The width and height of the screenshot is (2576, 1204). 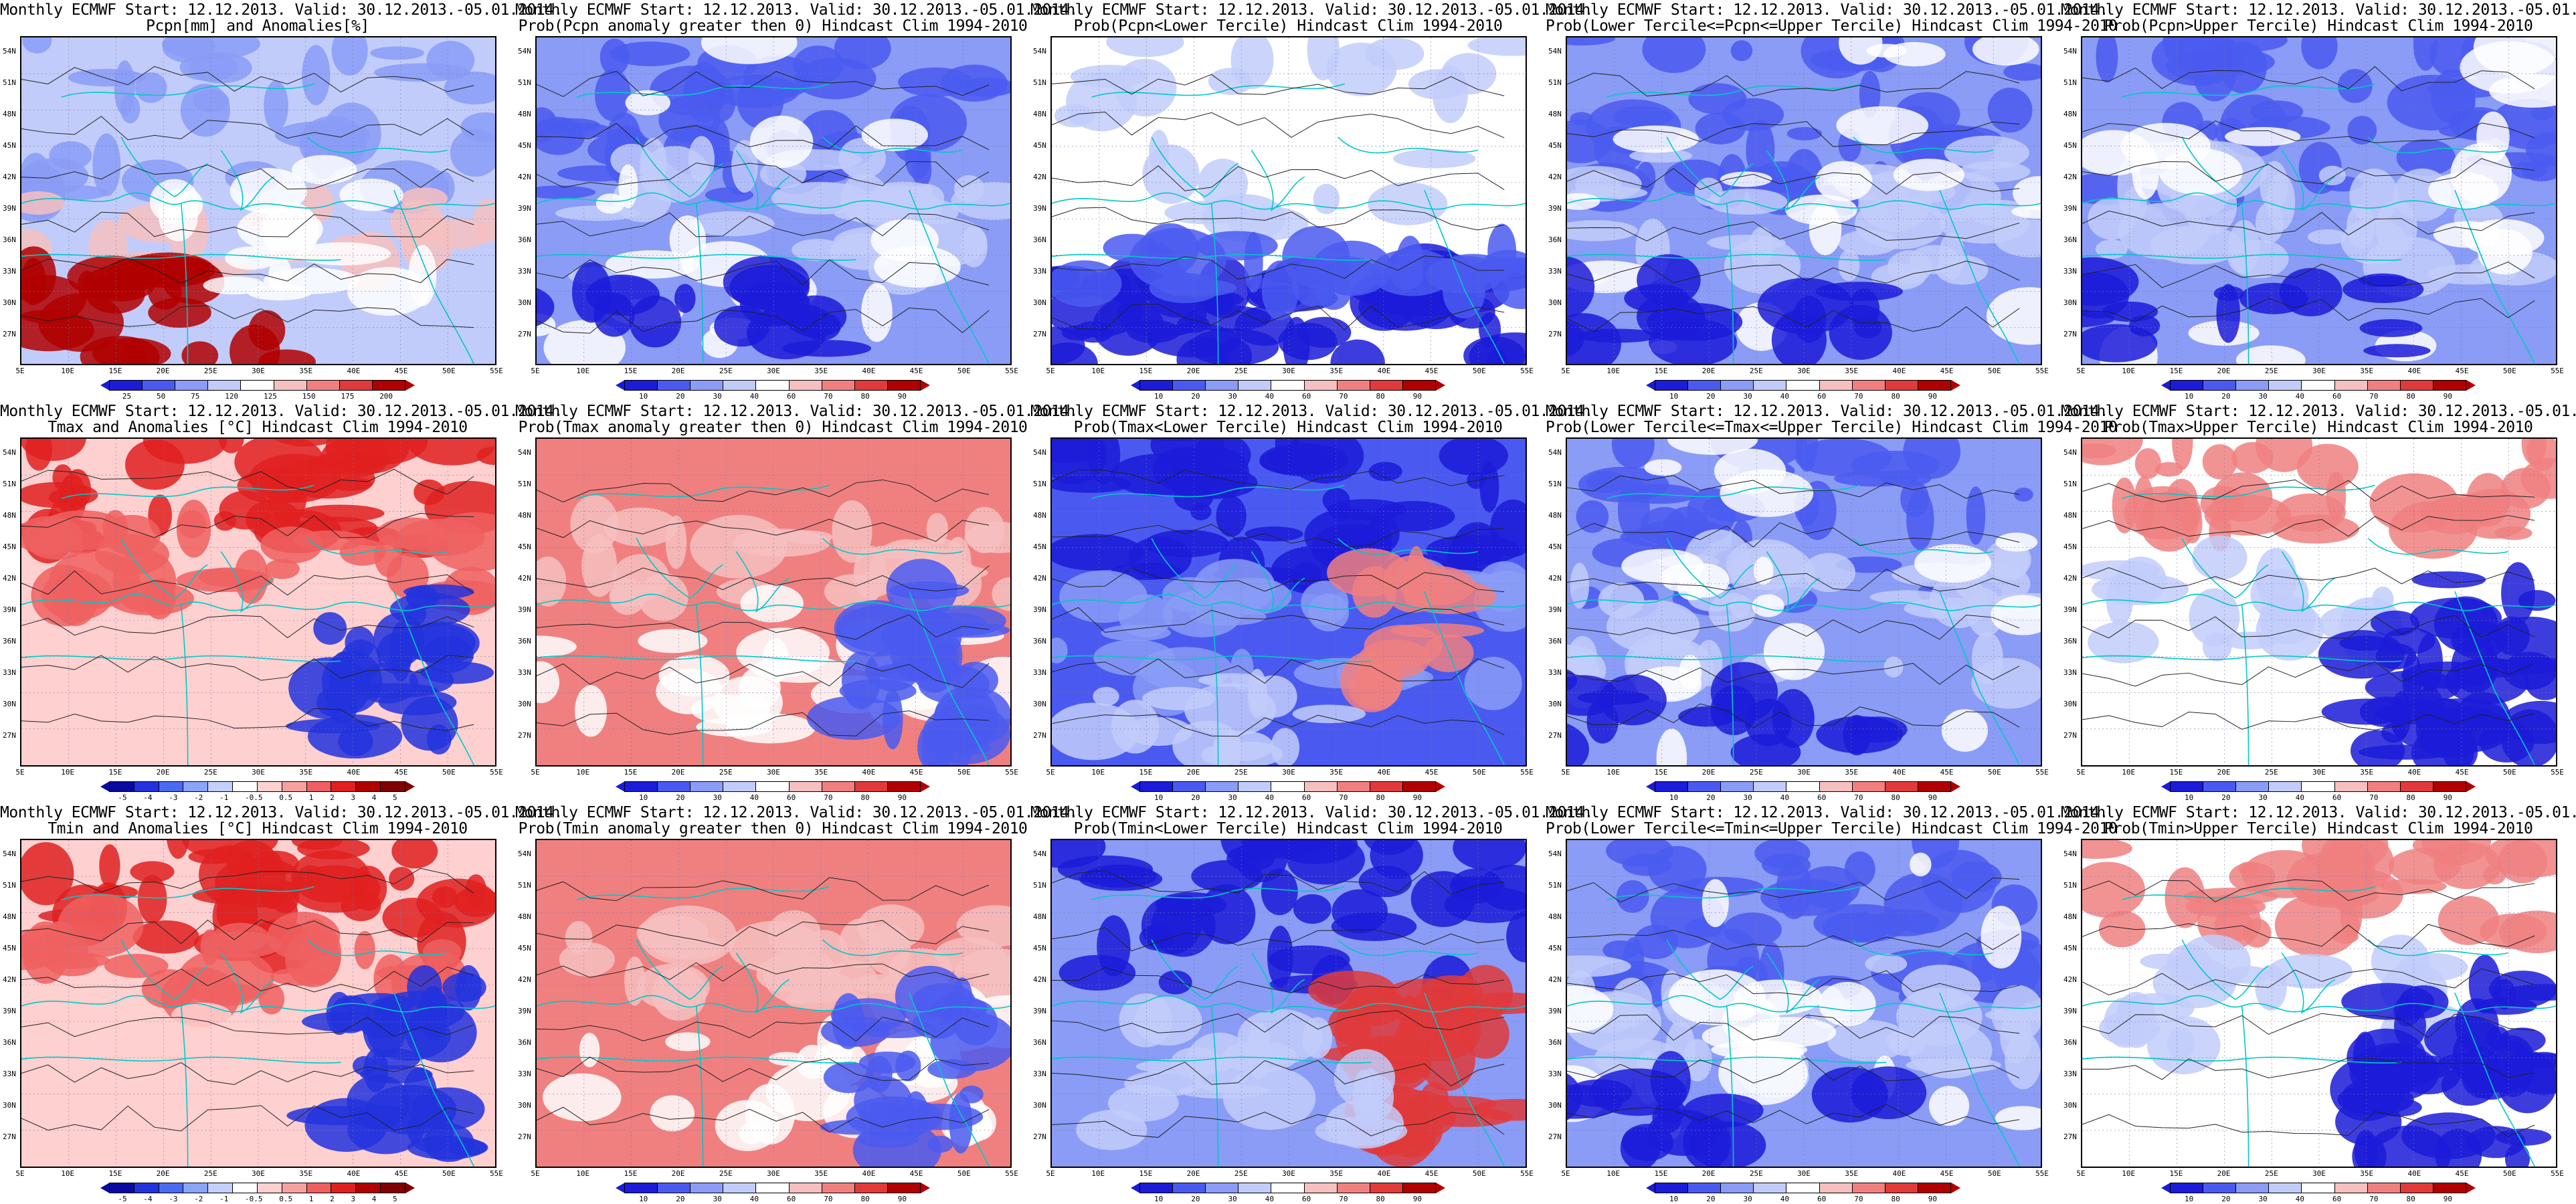 What do you see at coordinates (964, 1173) in the screenshot?
I see `lon-tick-label: 50E` at bounding box center [964, 1173].